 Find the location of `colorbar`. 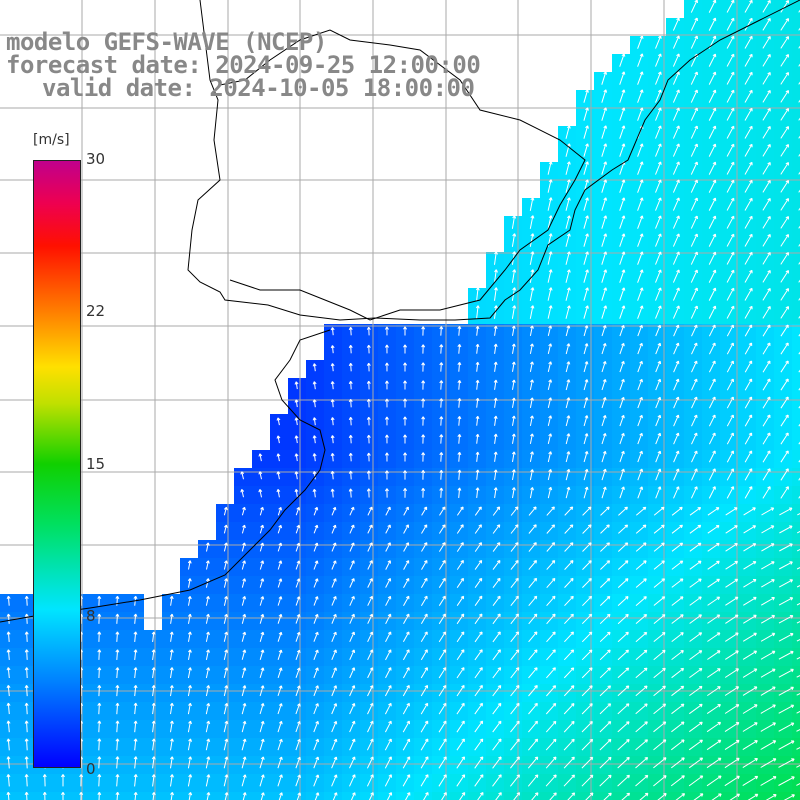

colorbar is located at coordinates (57, 464).